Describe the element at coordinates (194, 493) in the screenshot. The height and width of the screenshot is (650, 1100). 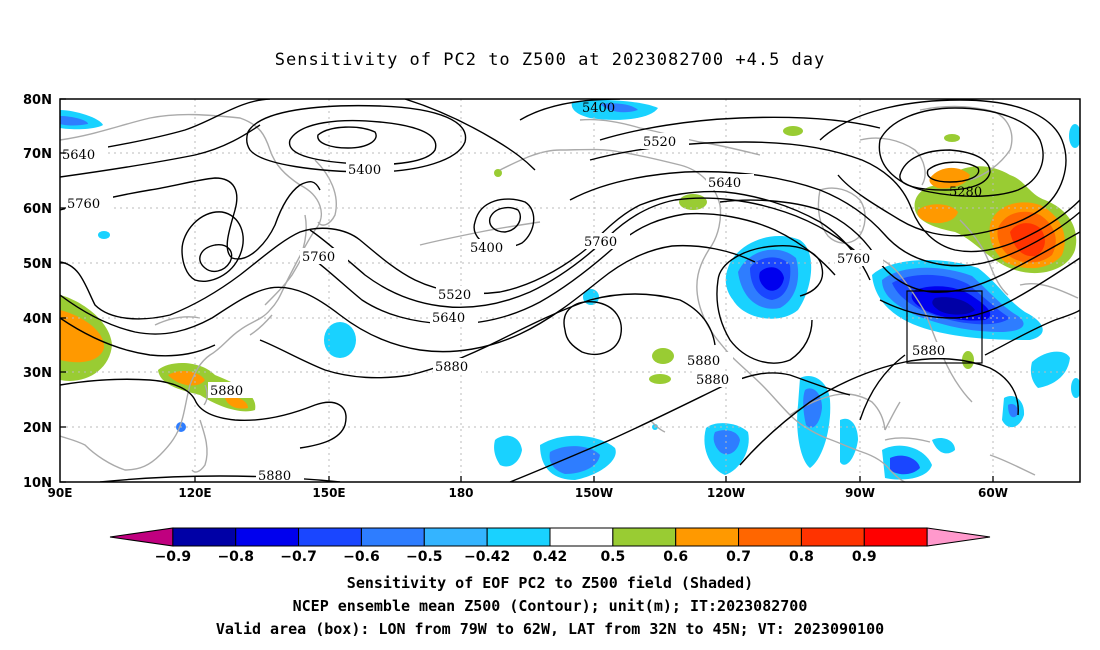
I see `lon-label: 120E` at that location.